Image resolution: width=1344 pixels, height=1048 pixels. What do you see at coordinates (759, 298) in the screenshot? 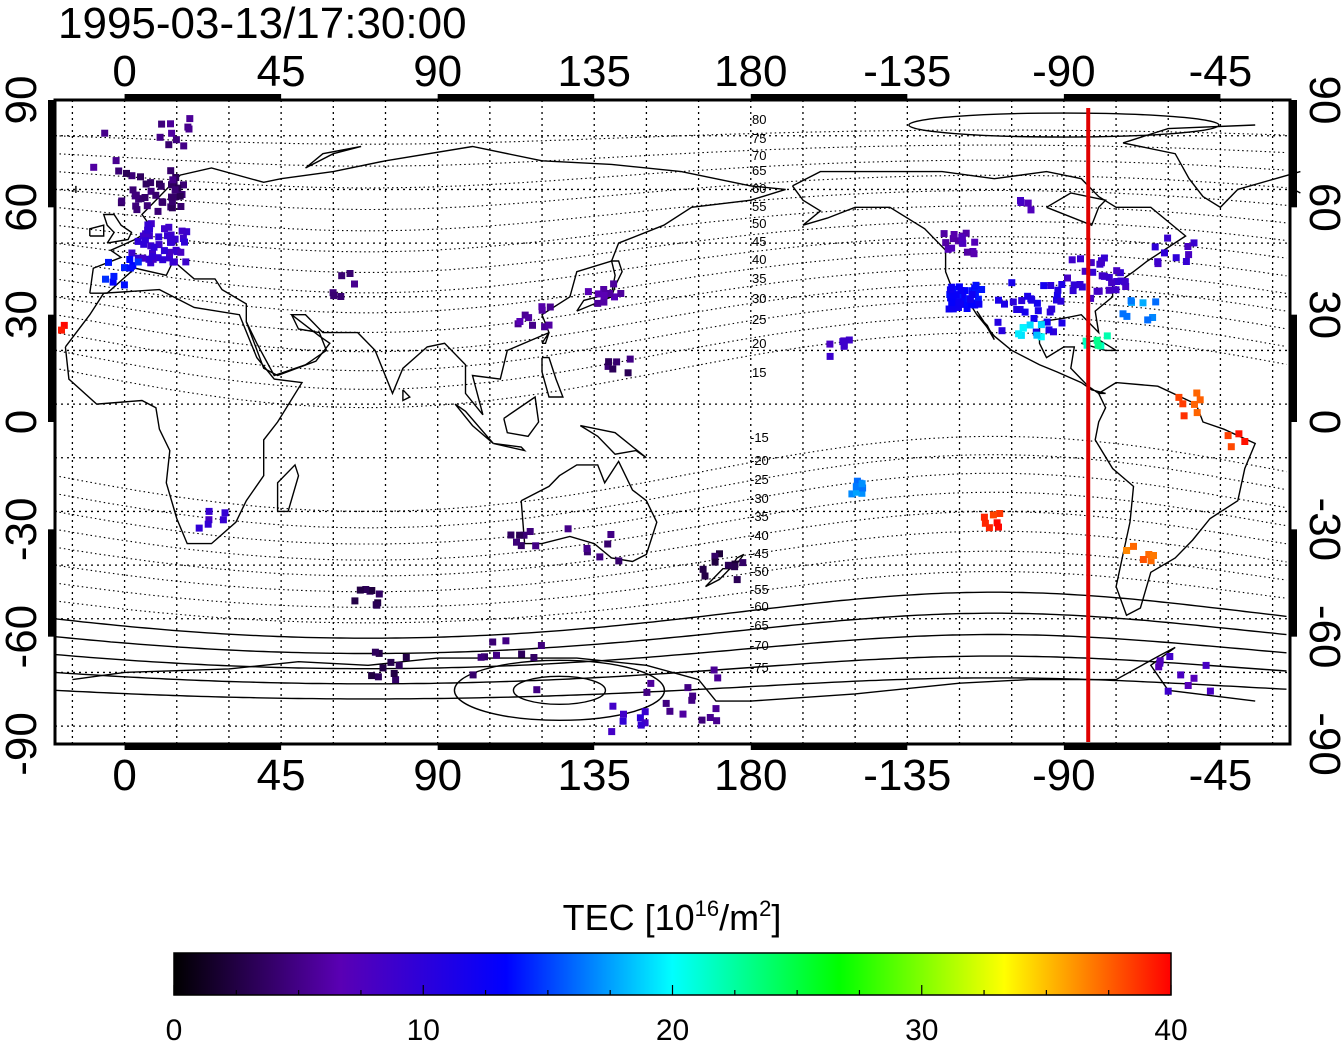
I see `contour-label: 30` at bounding box center [759, 298].